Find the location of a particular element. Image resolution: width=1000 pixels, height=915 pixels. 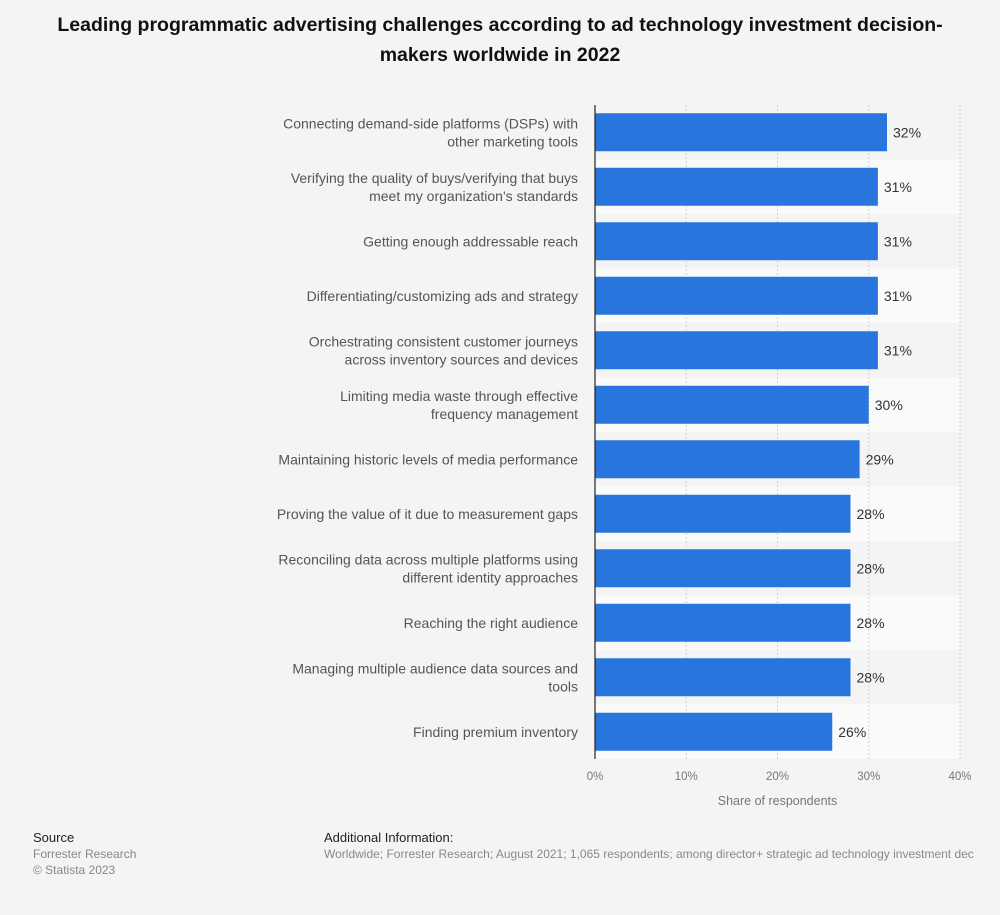

data-label: 26% is located at coordinates (852, 732).